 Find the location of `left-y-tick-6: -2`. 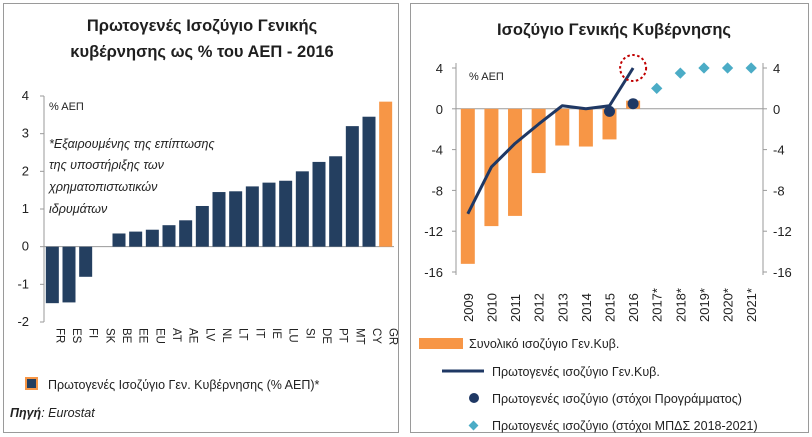

left-y-tick-6: -2 is located at coordinates (23, 321).